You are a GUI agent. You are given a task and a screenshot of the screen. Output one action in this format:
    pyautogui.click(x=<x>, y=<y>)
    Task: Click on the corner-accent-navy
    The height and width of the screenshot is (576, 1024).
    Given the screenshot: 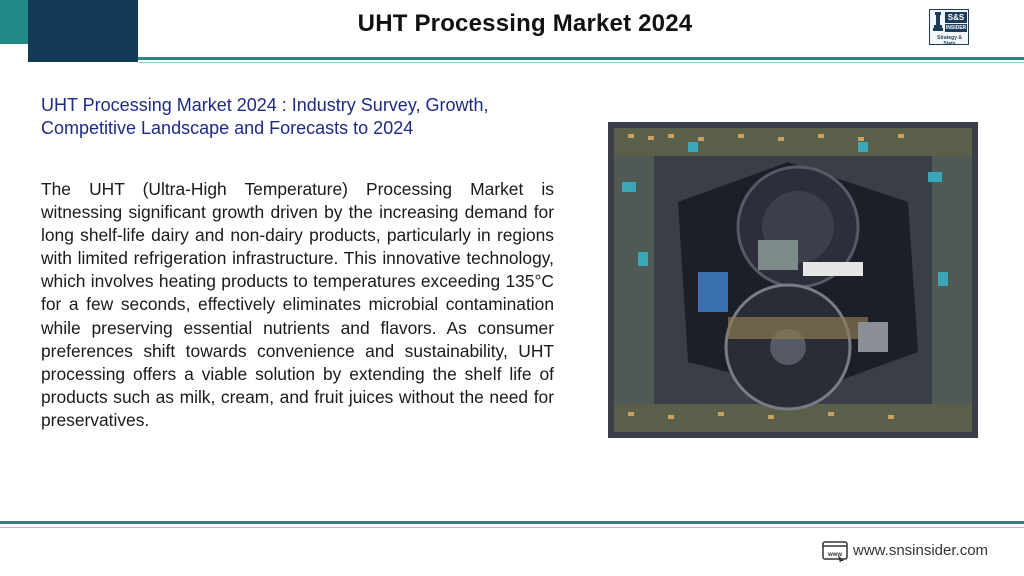 What is the action you would take?
    pyautogui.click(x=83, y=31)
    